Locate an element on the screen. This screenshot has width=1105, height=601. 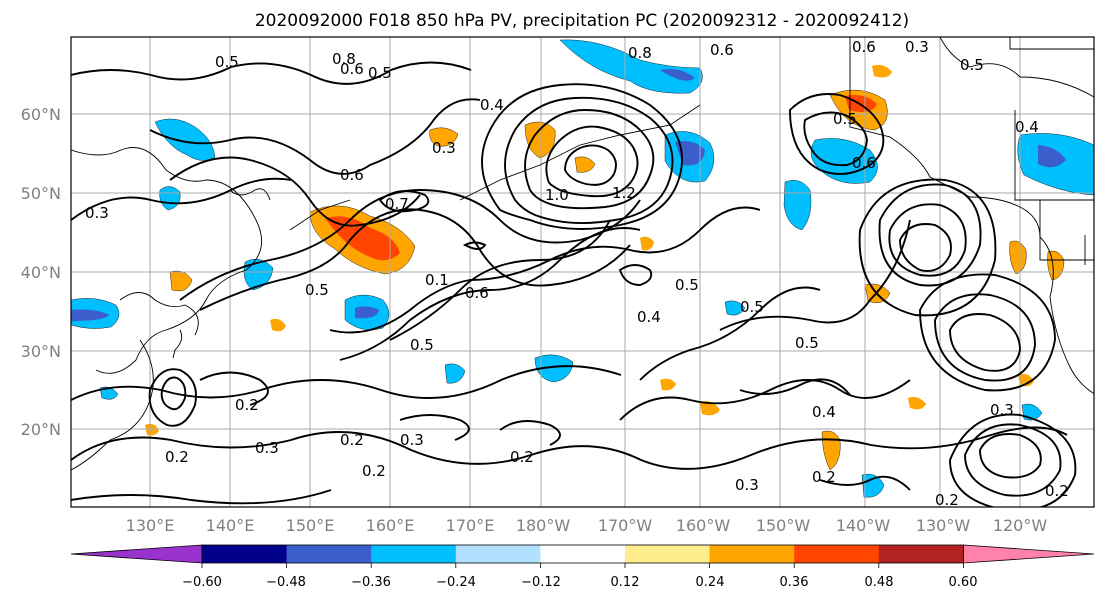
colorbar-tick-label: −0.36 is located at coordinates (371, 582).